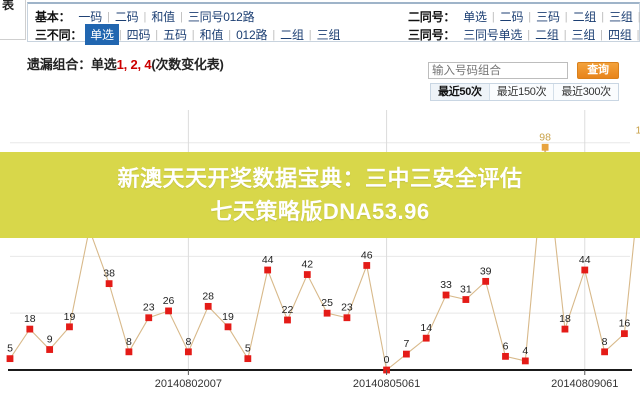  What do you see at coordinates (475, 17) in the screenshot?
I see `nav-item-two-same-0: 单选` at bounding box center [475, 17].